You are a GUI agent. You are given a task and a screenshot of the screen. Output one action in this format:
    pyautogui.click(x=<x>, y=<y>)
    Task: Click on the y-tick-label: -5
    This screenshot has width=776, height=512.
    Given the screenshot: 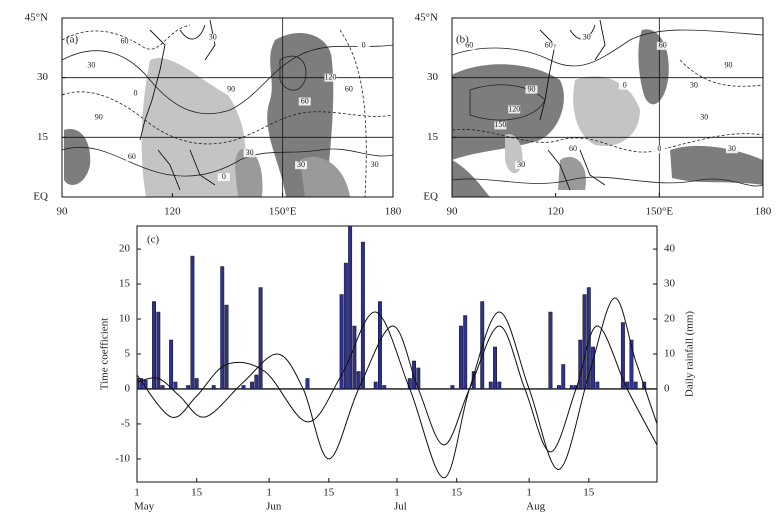 What is the action you would take?
    pyautogui.click(x=126, y=423)
    